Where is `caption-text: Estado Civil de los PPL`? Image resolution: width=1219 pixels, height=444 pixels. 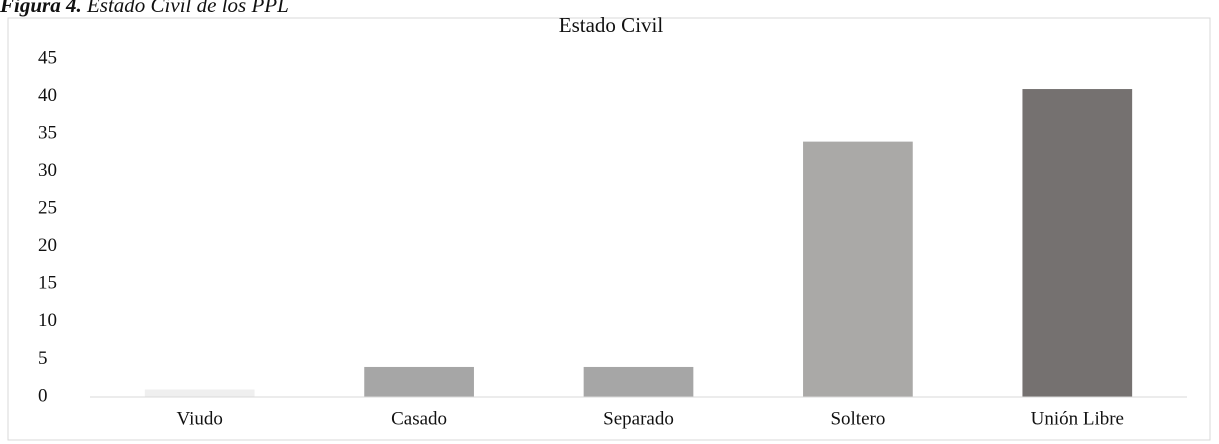
caption-text: Estado Civil de los PPL is located at coordinates (187, 8).